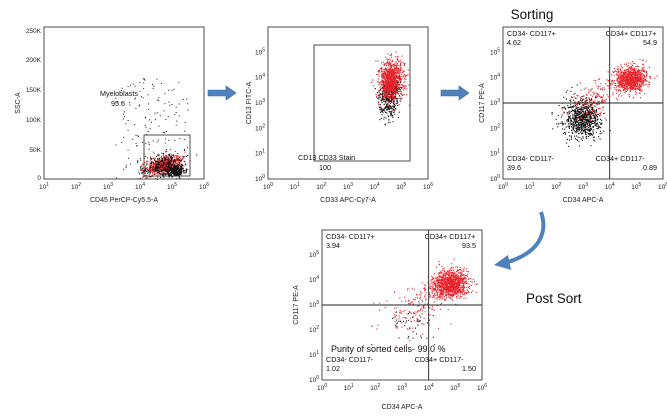 Image resolution: width=667 pixels, height=417 pixels. Describe the element at coordinates (119, 93) in the screenshot. I see `panel-1-gate-name: Myeloblasts` at that location.